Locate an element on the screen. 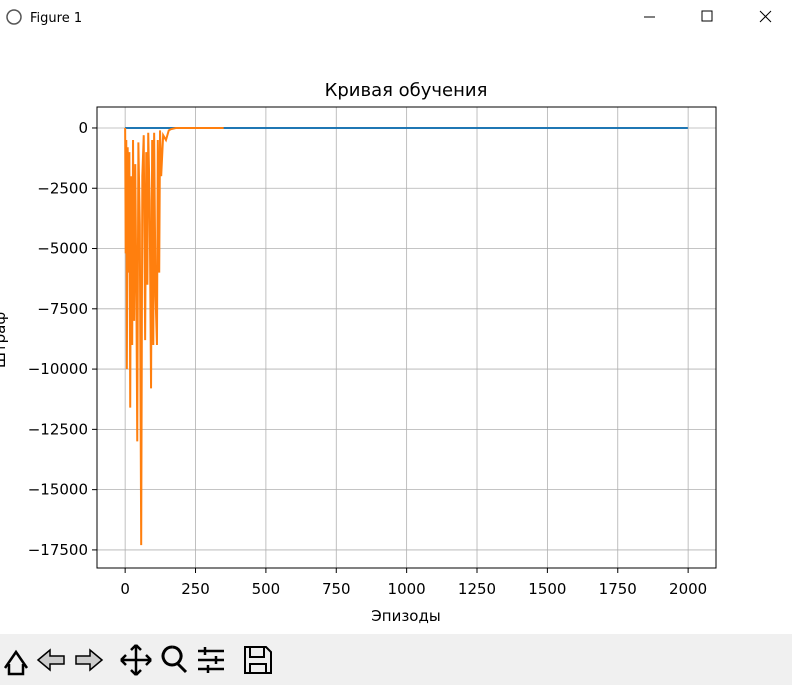 The width and height of the screenshot is (792, 689). x-axis-label: Эпизоды is located at coordinates (405, 616).